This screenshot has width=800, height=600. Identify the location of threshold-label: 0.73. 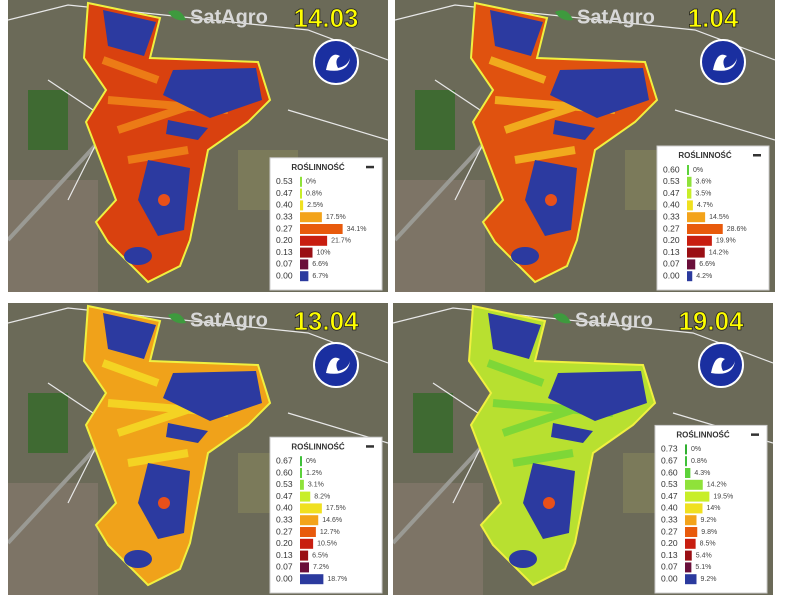
(669, 449).